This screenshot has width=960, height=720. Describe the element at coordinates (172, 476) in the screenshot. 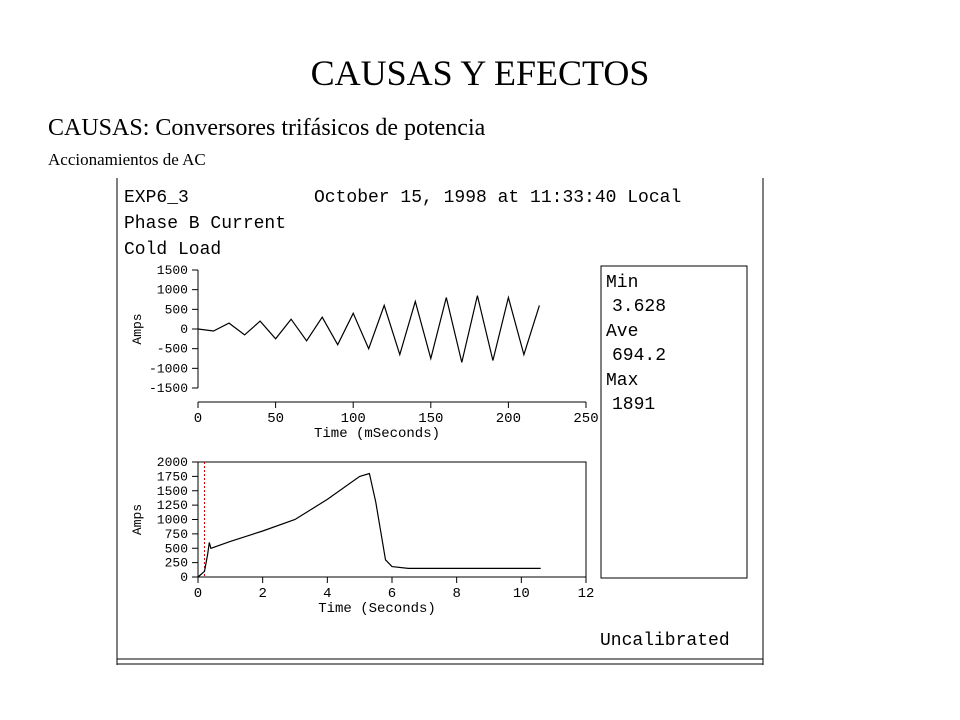

I see `y-tick-label: 1750` at that location.